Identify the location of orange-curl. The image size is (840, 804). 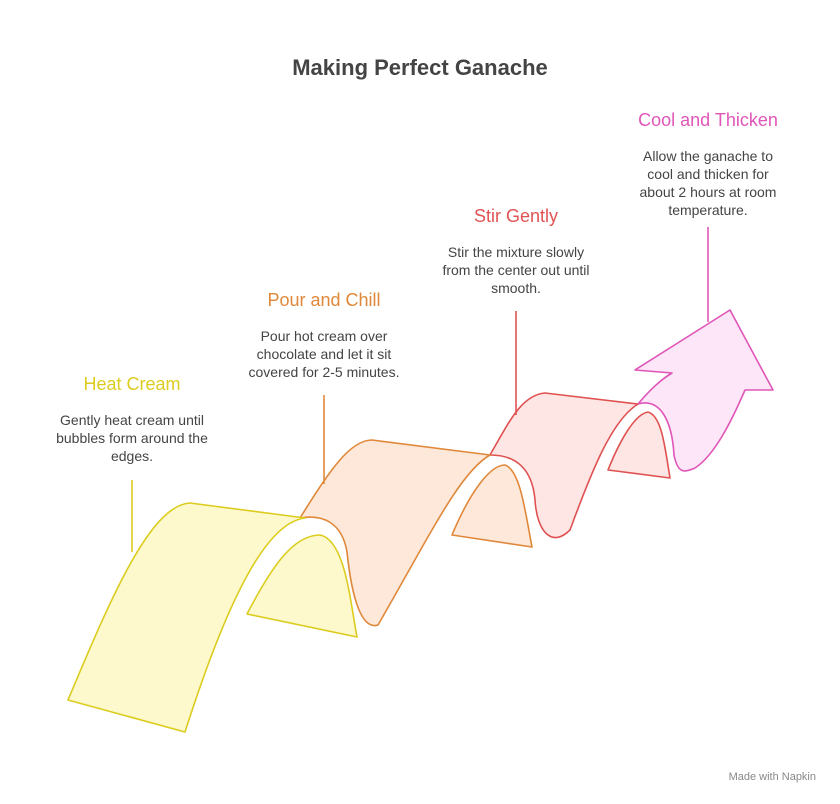
(492, 506).